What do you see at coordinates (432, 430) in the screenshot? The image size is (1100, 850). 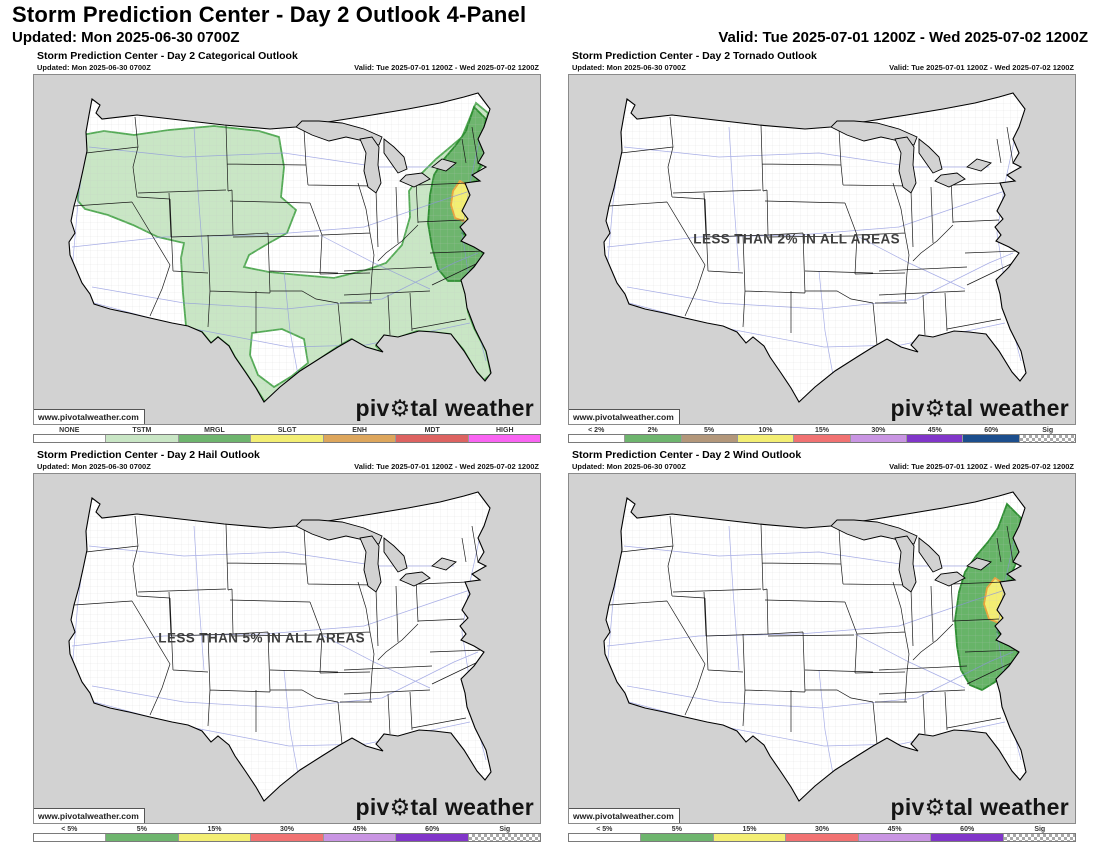 I see `legend-label: MDT` at bounding box center [432, 430].